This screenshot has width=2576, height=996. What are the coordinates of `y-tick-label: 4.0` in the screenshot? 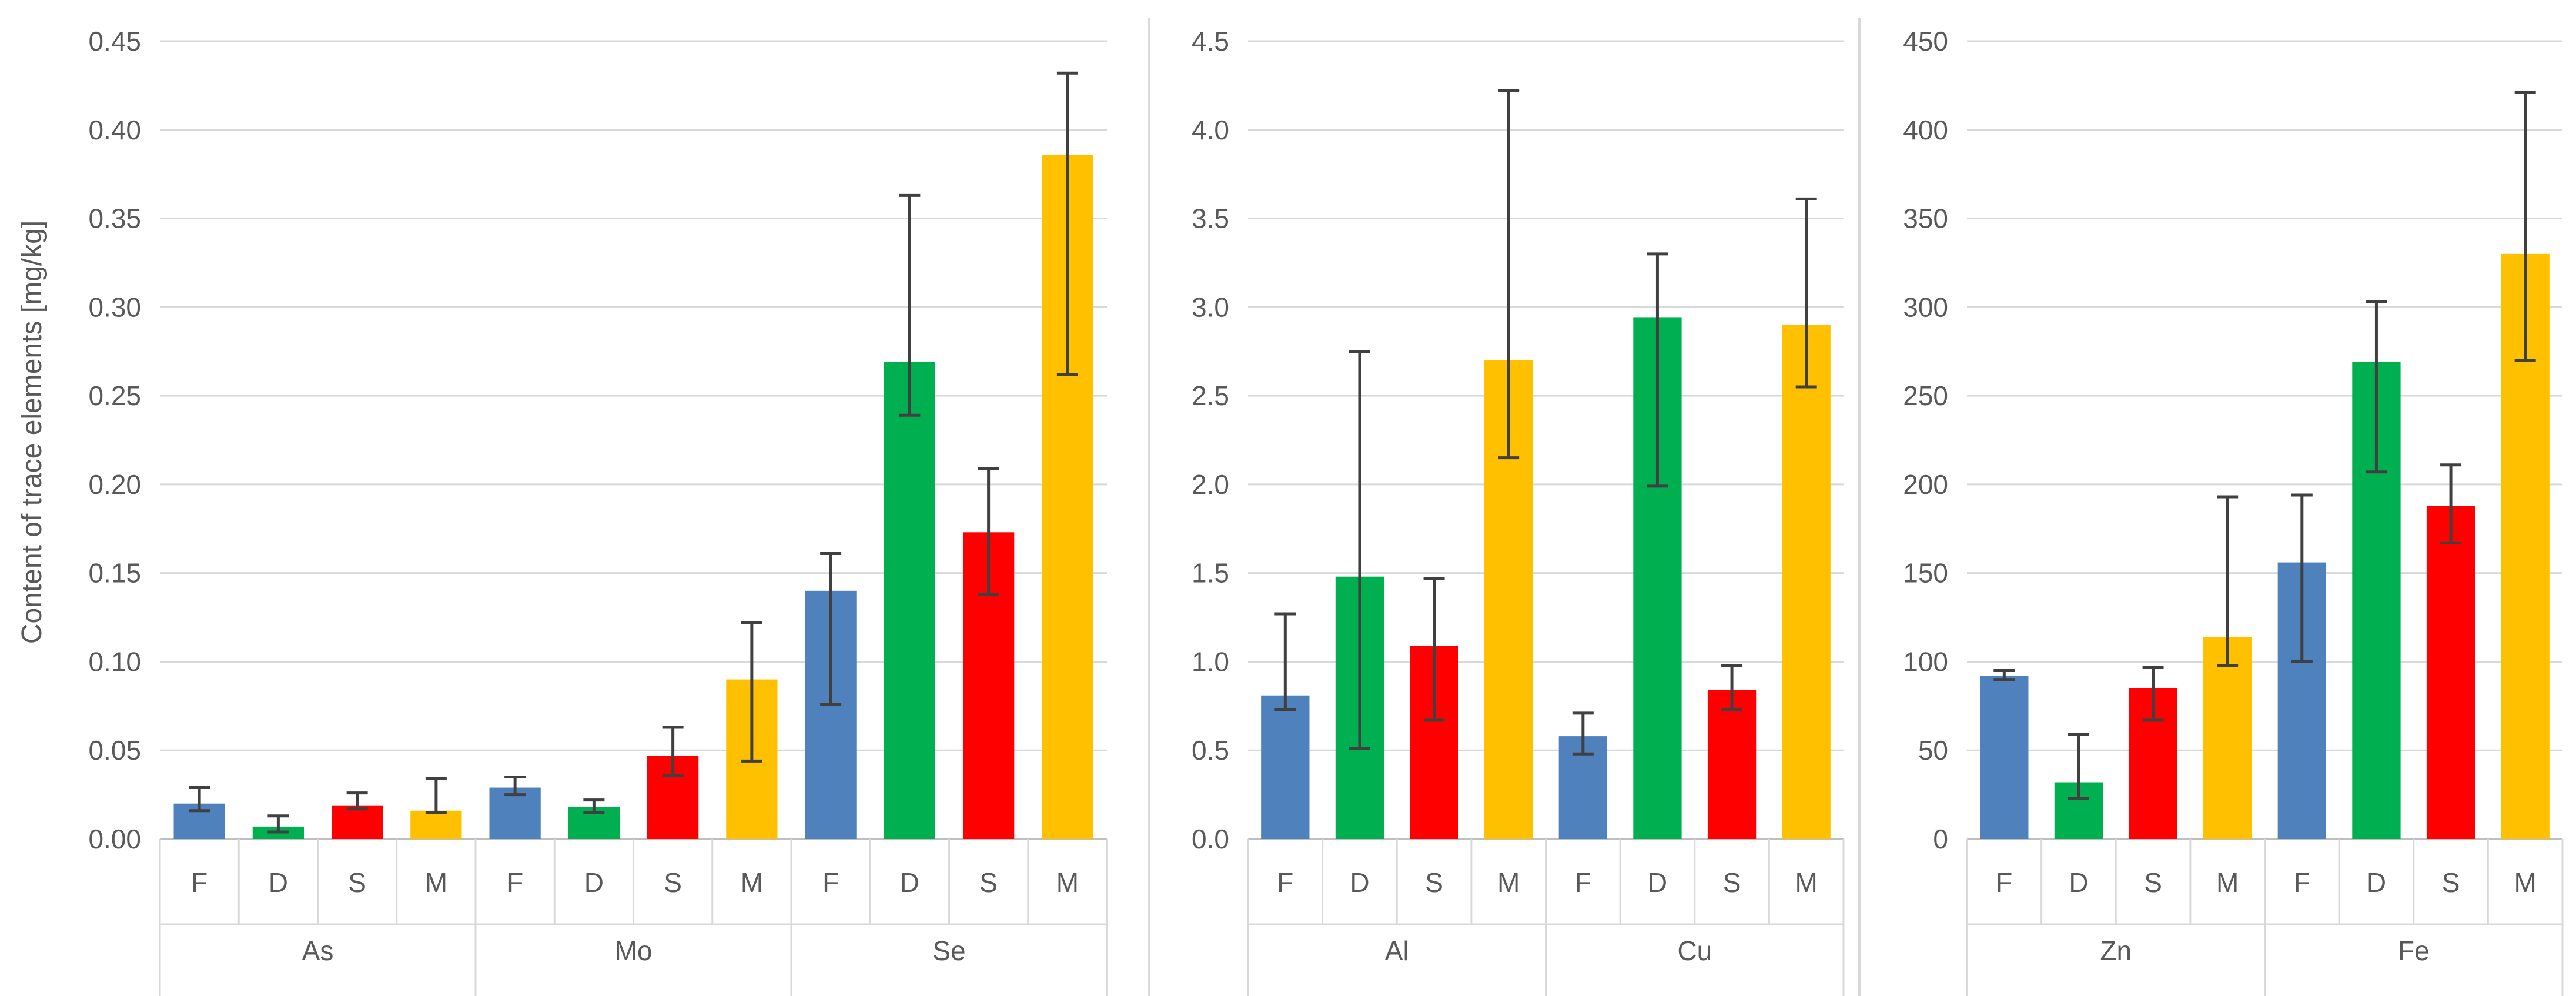 It's located at (1210, 130).